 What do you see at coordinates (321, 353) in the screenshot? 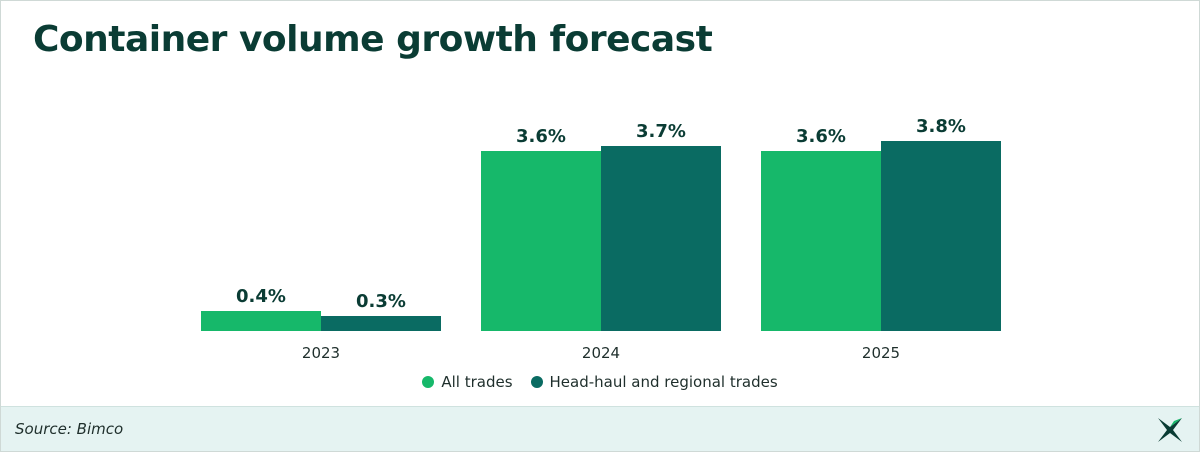
I see `x-tick-label-2023: 2023` at bounding box center [321, 353].